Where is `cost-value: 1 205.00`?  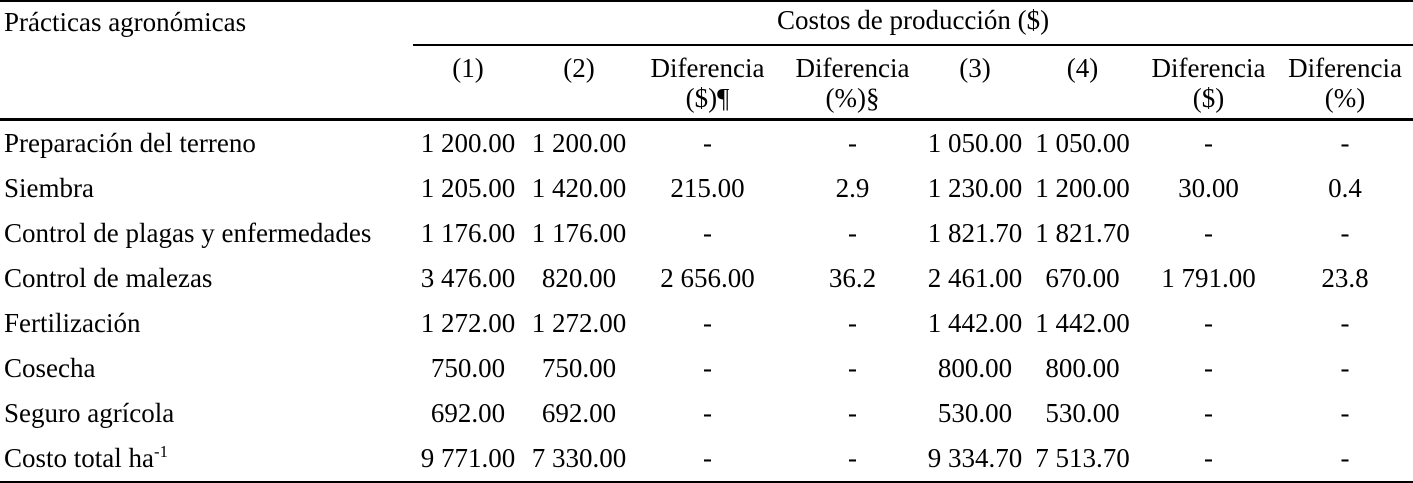 cost-value: 1 205.00 is located at coordinates (468, 187).